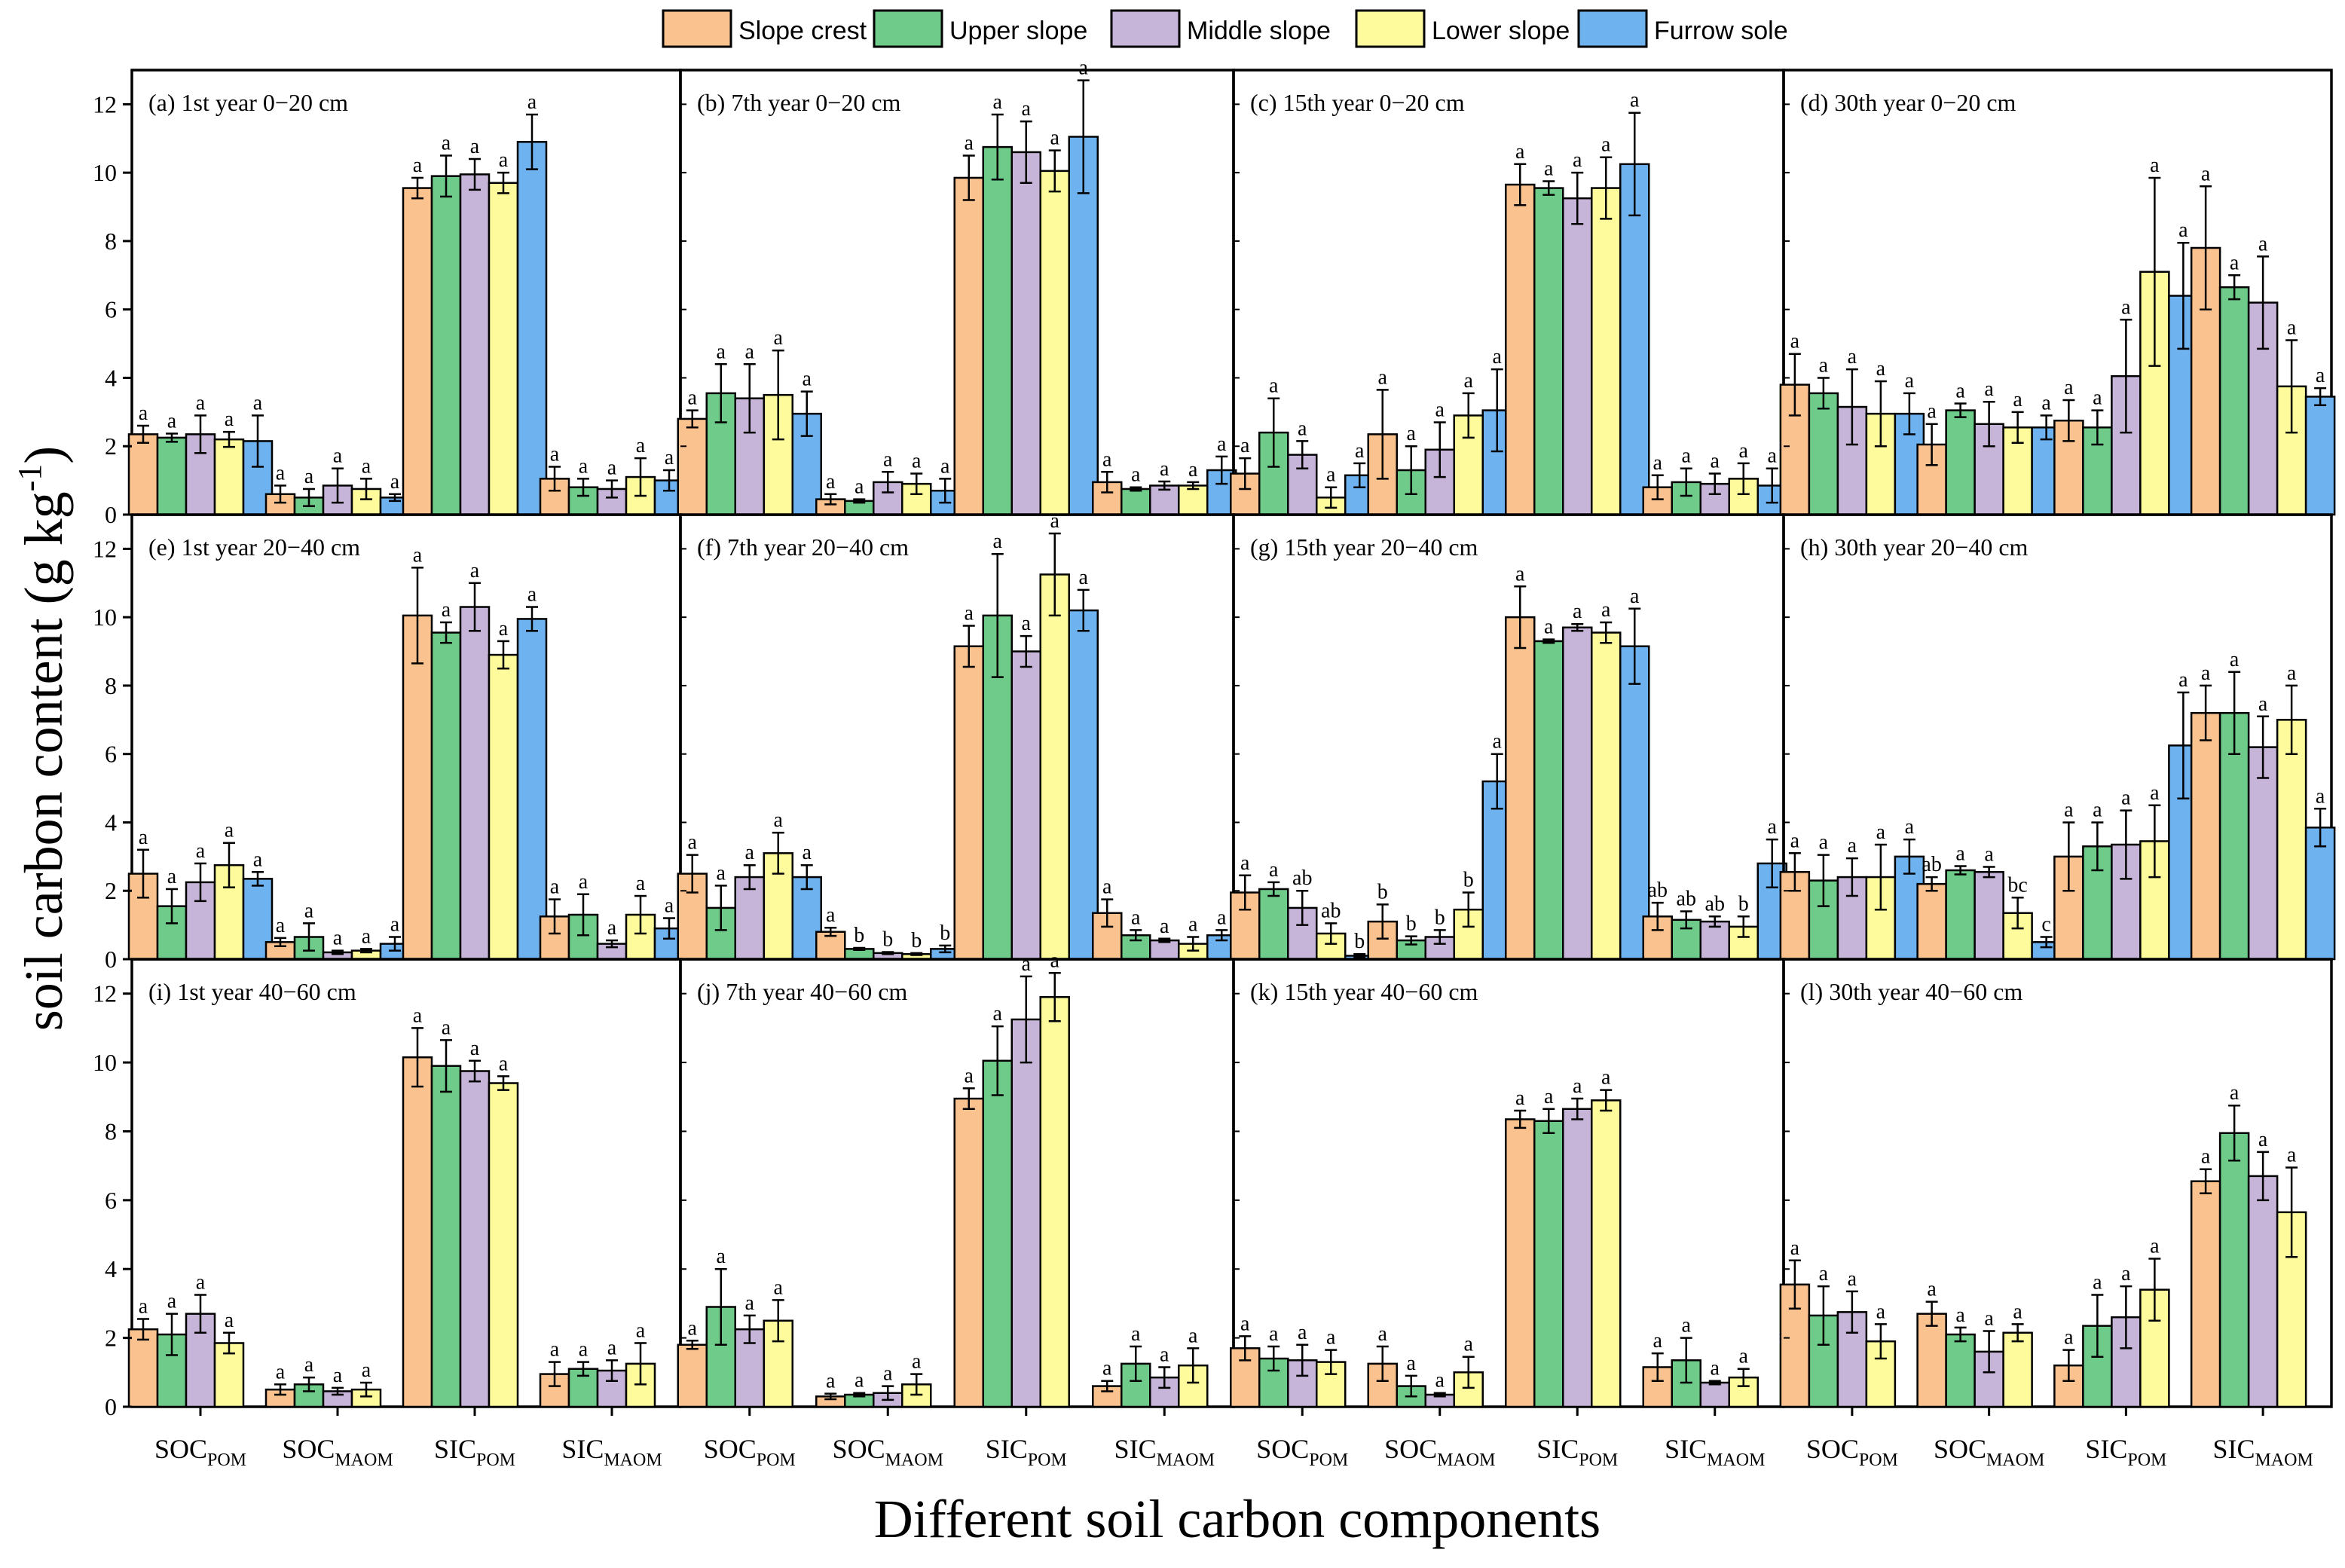  What do you see at coordinates (105, 548) in the screenshot?
I see `y-tick-label: 12` at bounding box center [105, 548].